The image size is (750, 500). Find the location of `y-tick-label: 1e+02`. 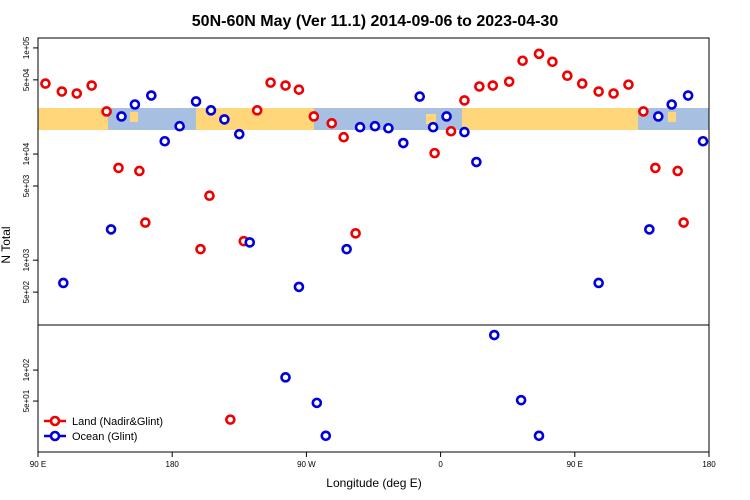

y-tick-label: 1e+02 is located at coordinates (26, 369).